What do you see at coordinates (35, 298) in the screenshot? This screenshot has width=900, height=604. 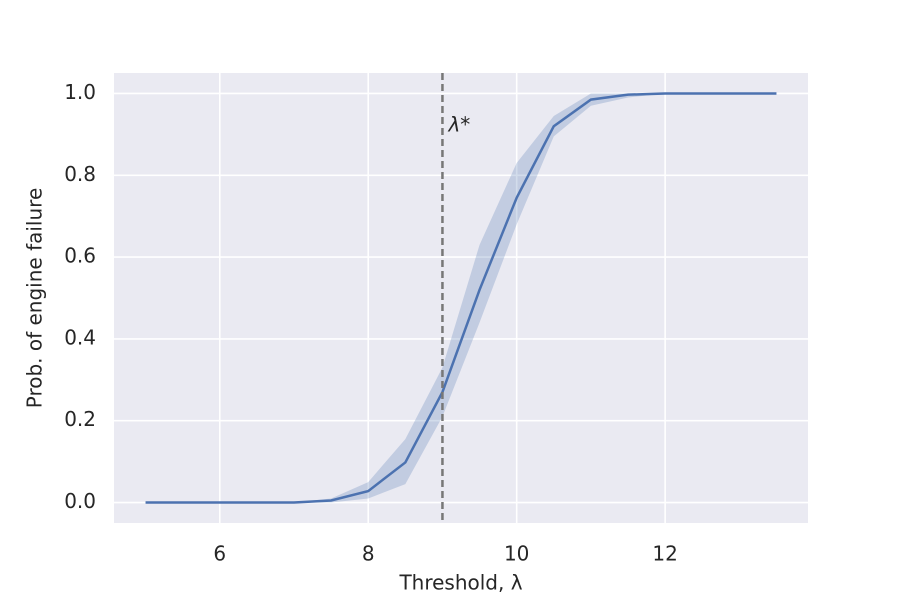 I see `y-axis-label: Prob. of engine failure` at bounding box center [35, 298].